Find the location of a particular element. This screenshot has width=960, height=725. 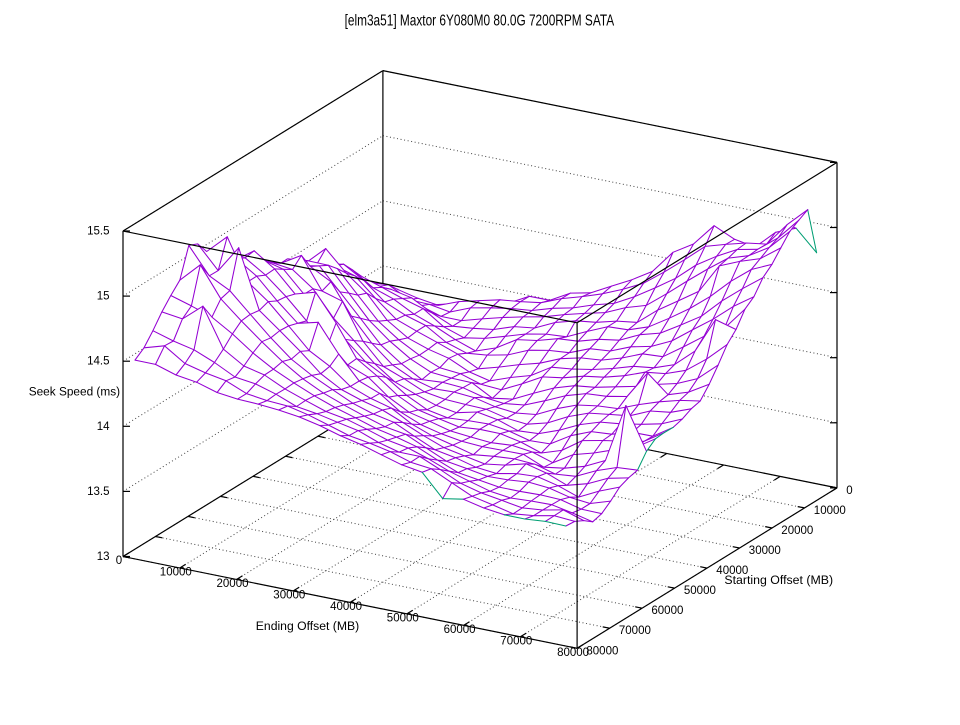

svg-text: 15.5 is located at coordinates (98, 231).